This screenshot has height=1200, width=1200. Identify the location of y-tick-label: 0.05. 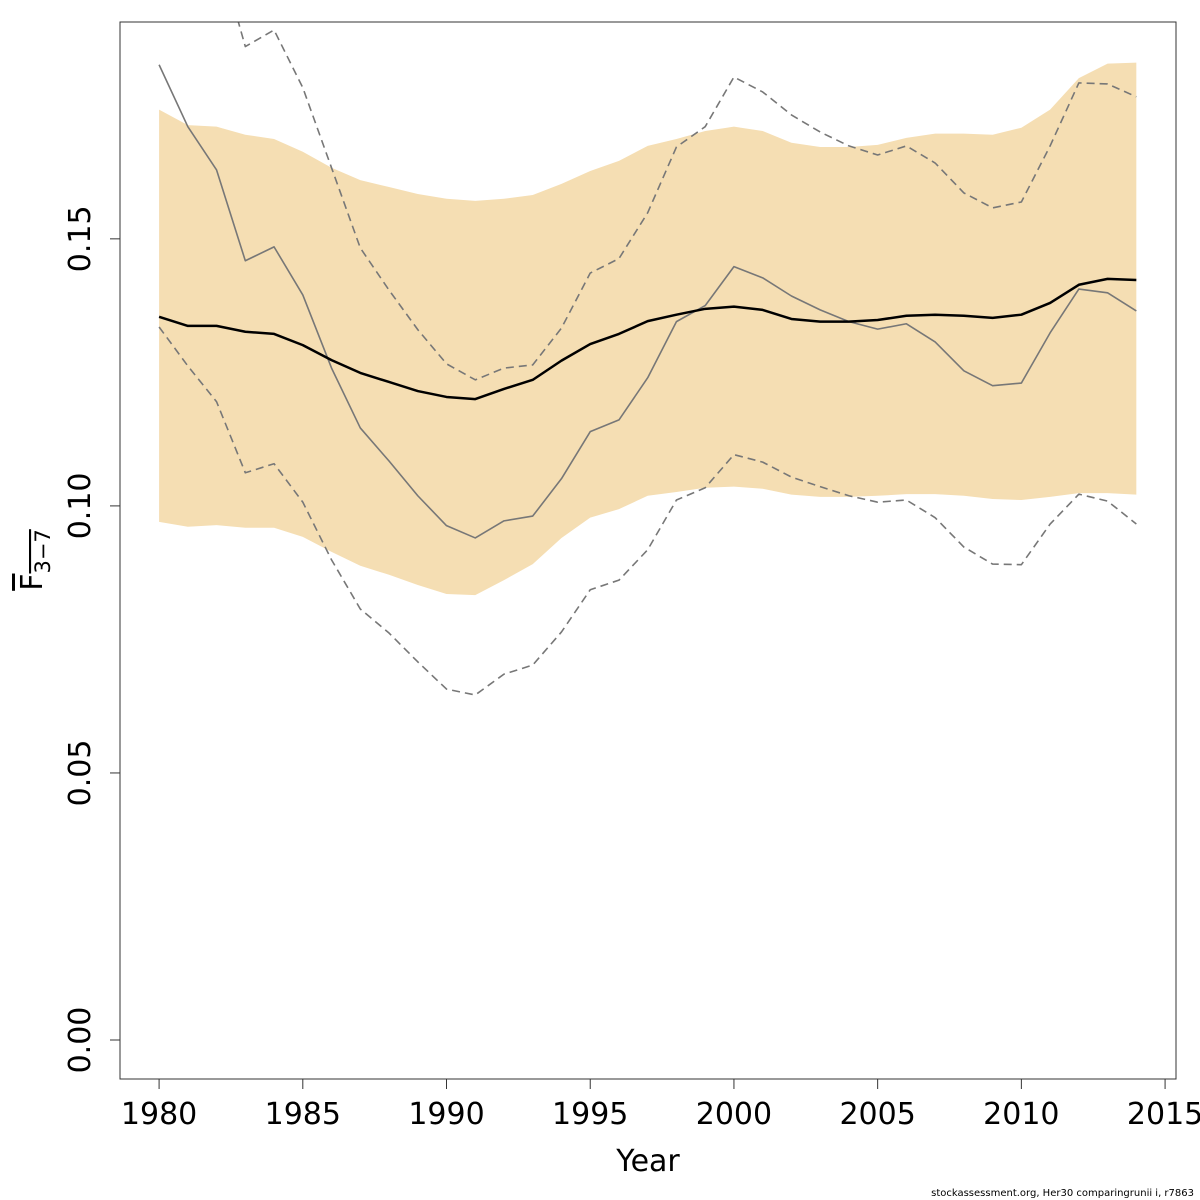
(80, 773).